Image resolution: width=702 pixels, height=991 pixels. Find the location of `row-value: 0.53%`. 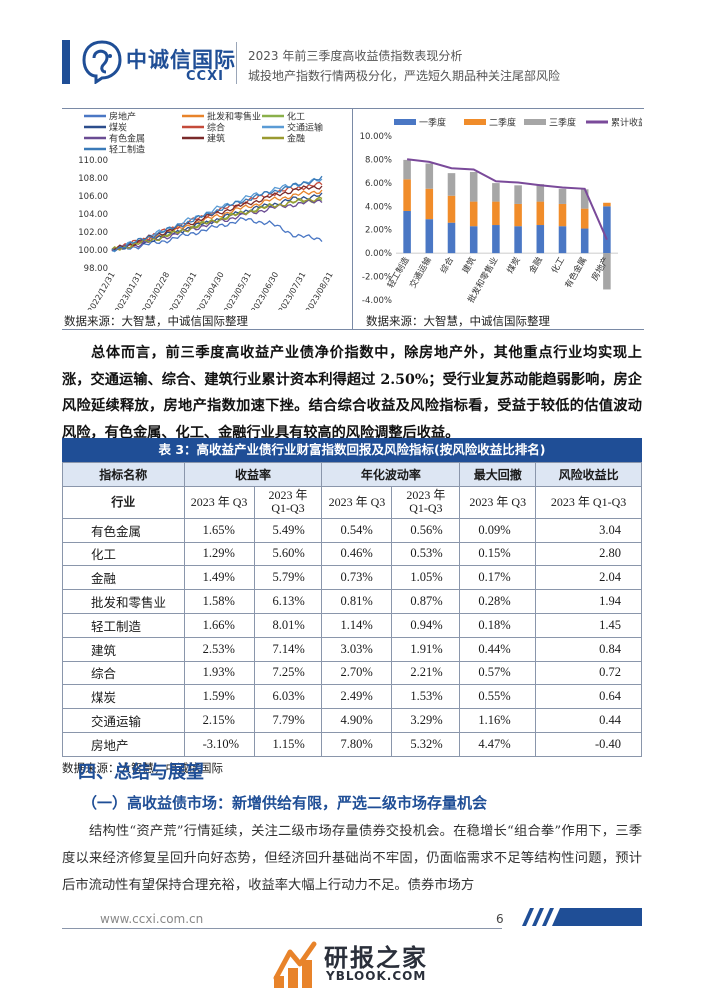

row-value: 0.53% is located at coordinates (426, 554).